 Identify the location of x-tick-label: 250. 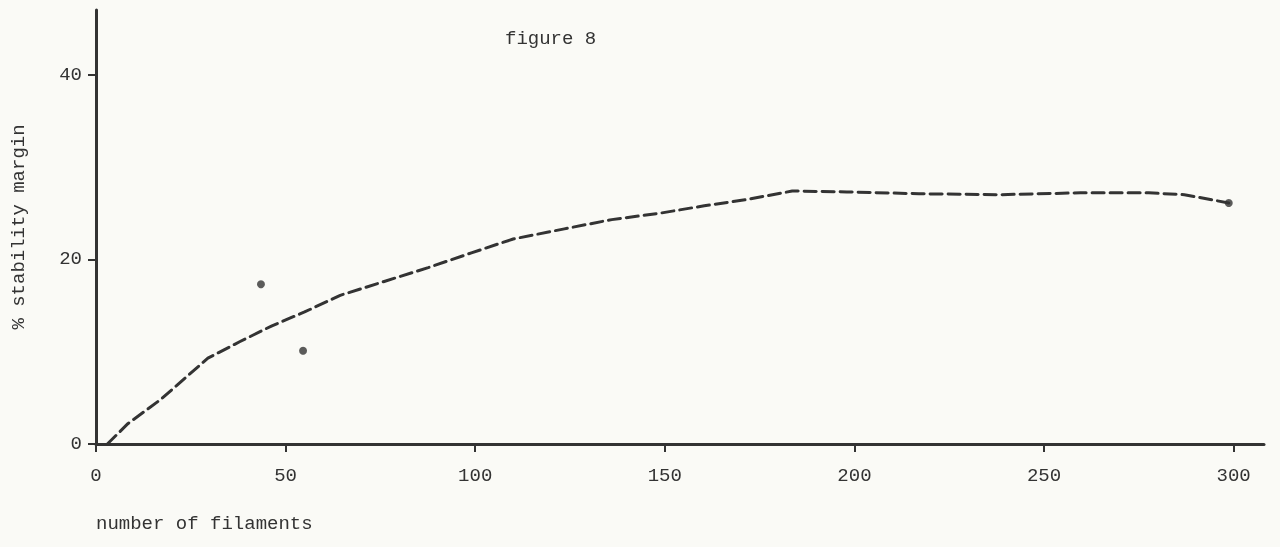
(1044, 475).